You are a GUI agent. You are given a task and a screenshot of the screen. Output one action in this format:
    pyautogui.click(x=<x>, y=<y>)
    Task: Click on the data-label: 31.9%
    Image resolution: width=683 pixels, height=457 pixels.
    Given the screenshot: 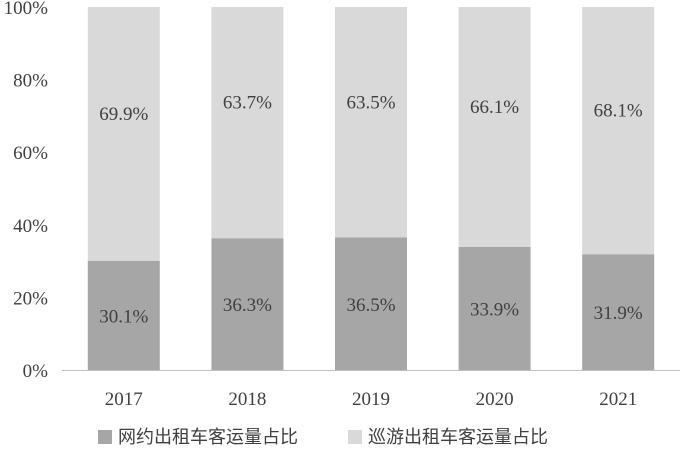 What is the action you would take?
    pyautogui.click(x=618, y=313)
    